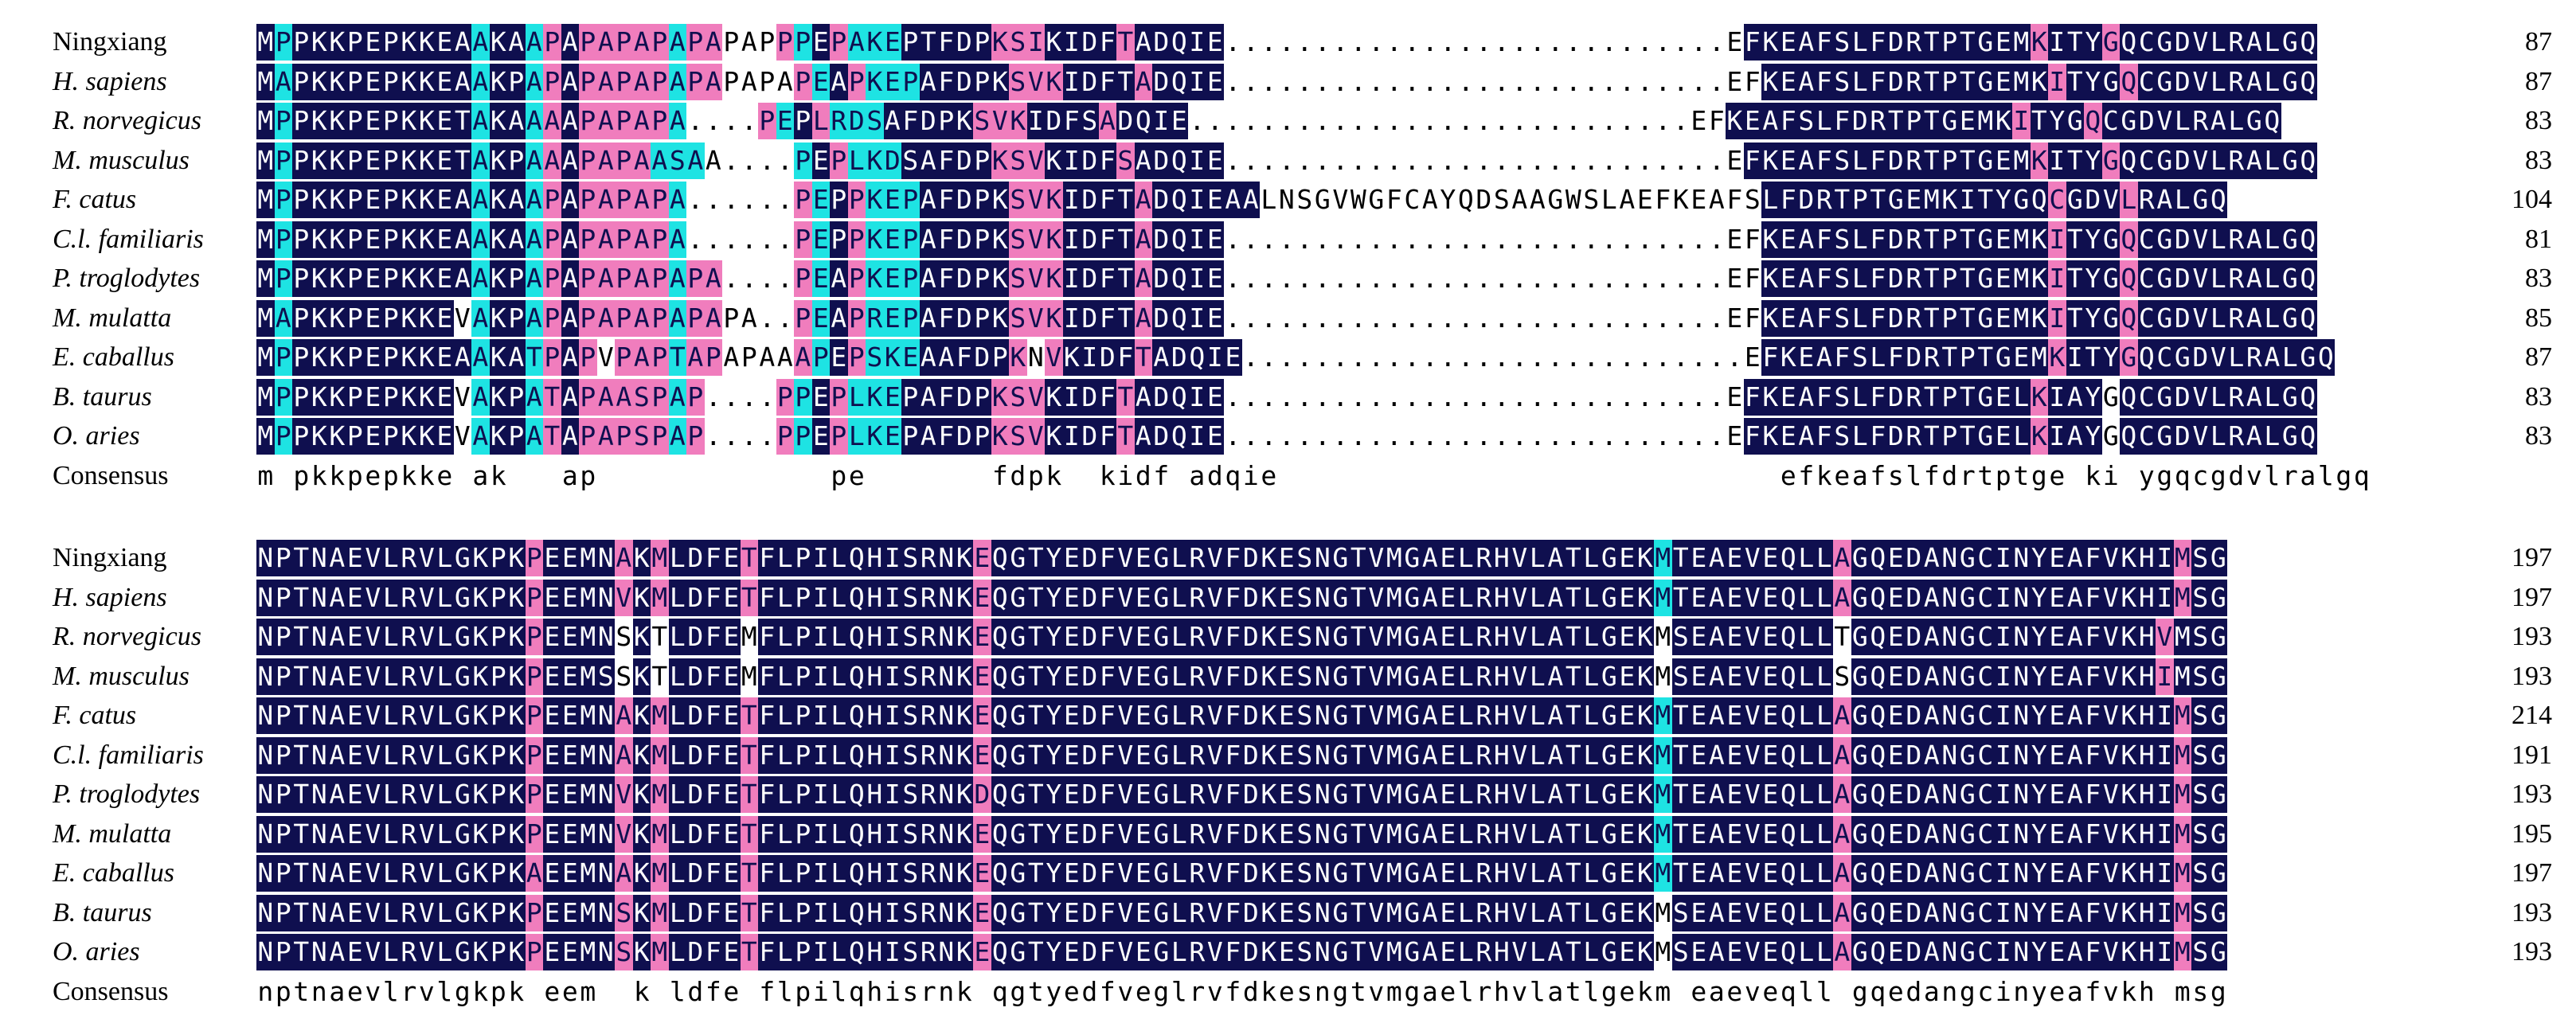 This screenshot has width=2576, height=1027. Describe the element at coordinates (1197, 475) in the screenshot. I see `consensus-residue: a` at that location.